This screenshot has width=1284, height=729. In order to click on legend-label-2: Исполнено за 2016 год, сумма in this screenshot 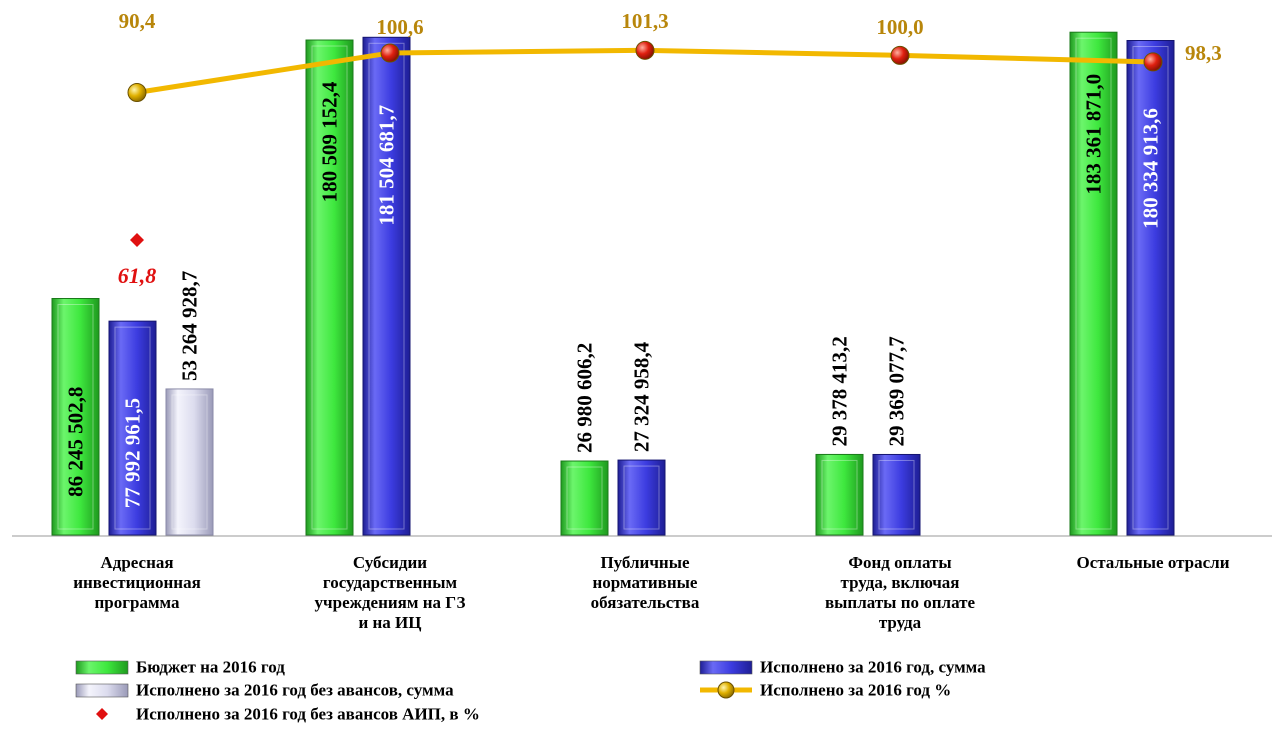, I will do `click(873, 667)`.